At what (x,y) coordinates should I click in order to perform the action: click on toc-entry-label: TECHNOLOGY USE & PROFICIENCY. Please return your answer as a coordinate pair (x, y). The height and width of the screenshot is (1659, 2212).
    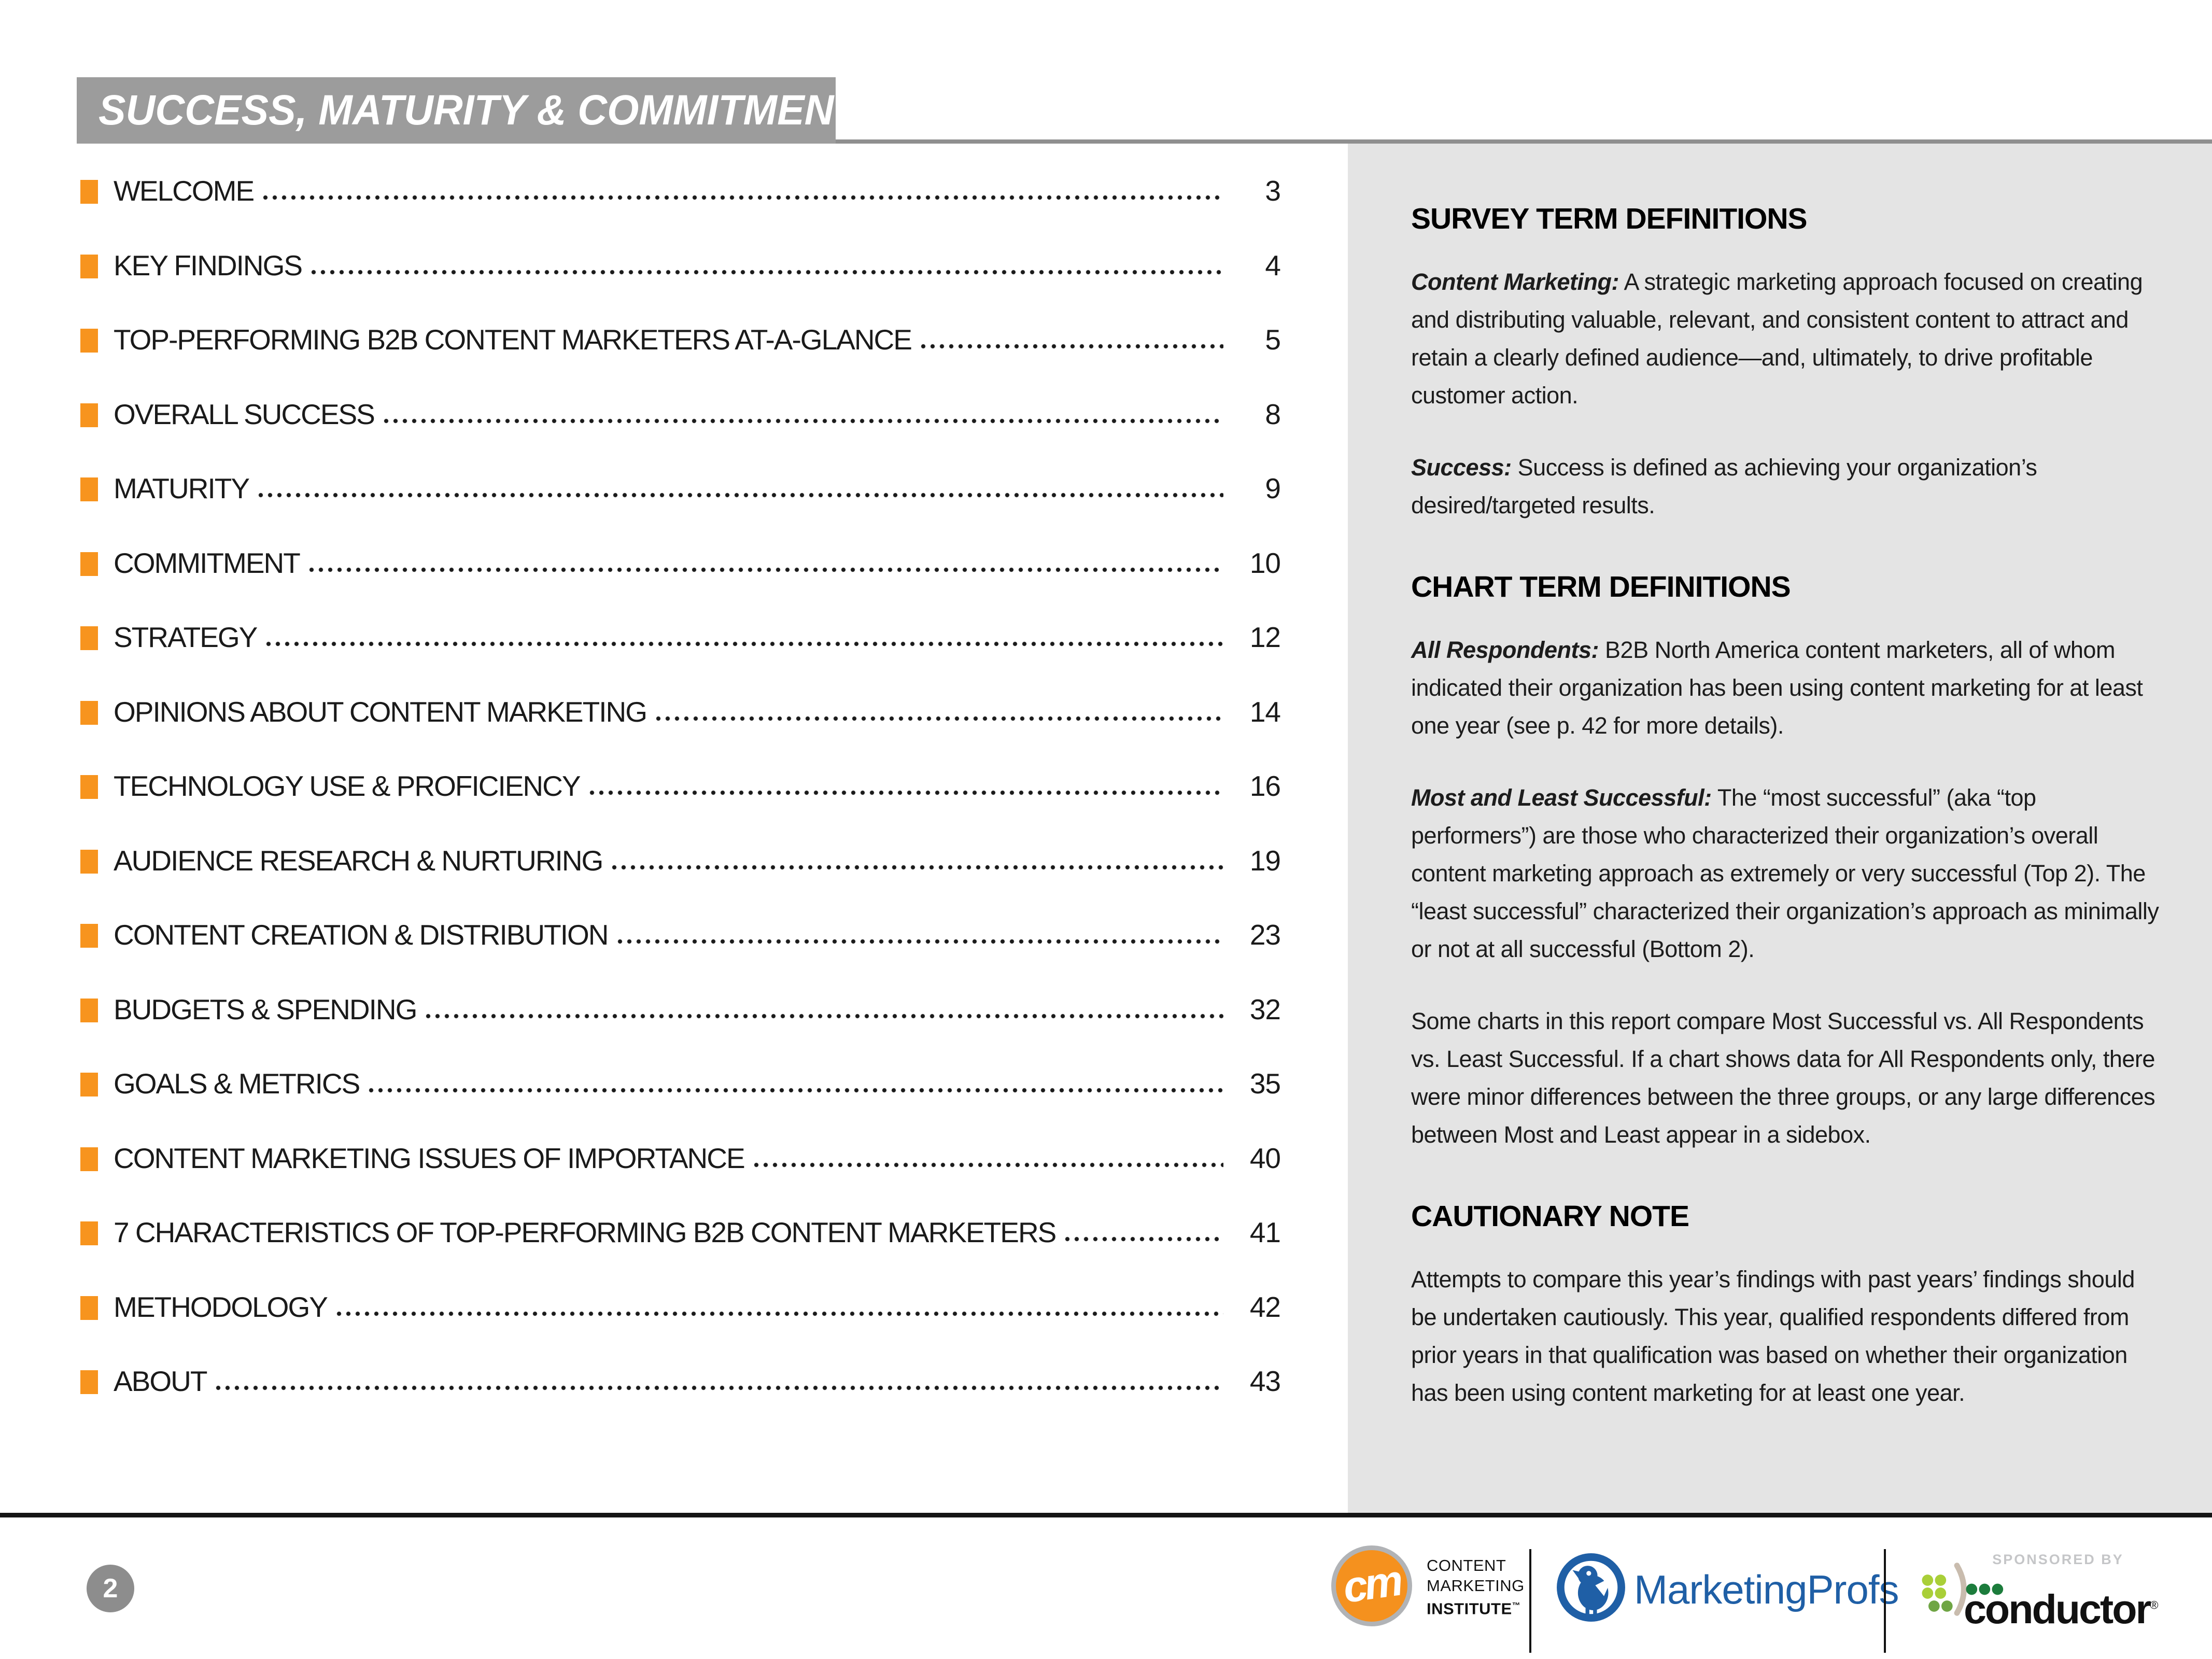
    Looking at the image, I should click on (347, 786).